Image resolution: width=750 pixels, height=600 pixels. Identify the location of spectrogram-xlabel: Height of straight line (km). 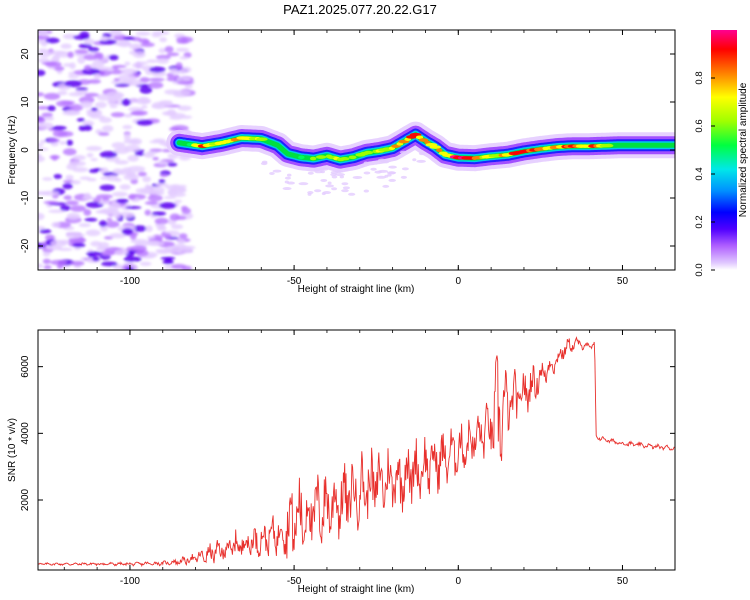
(356, 289).